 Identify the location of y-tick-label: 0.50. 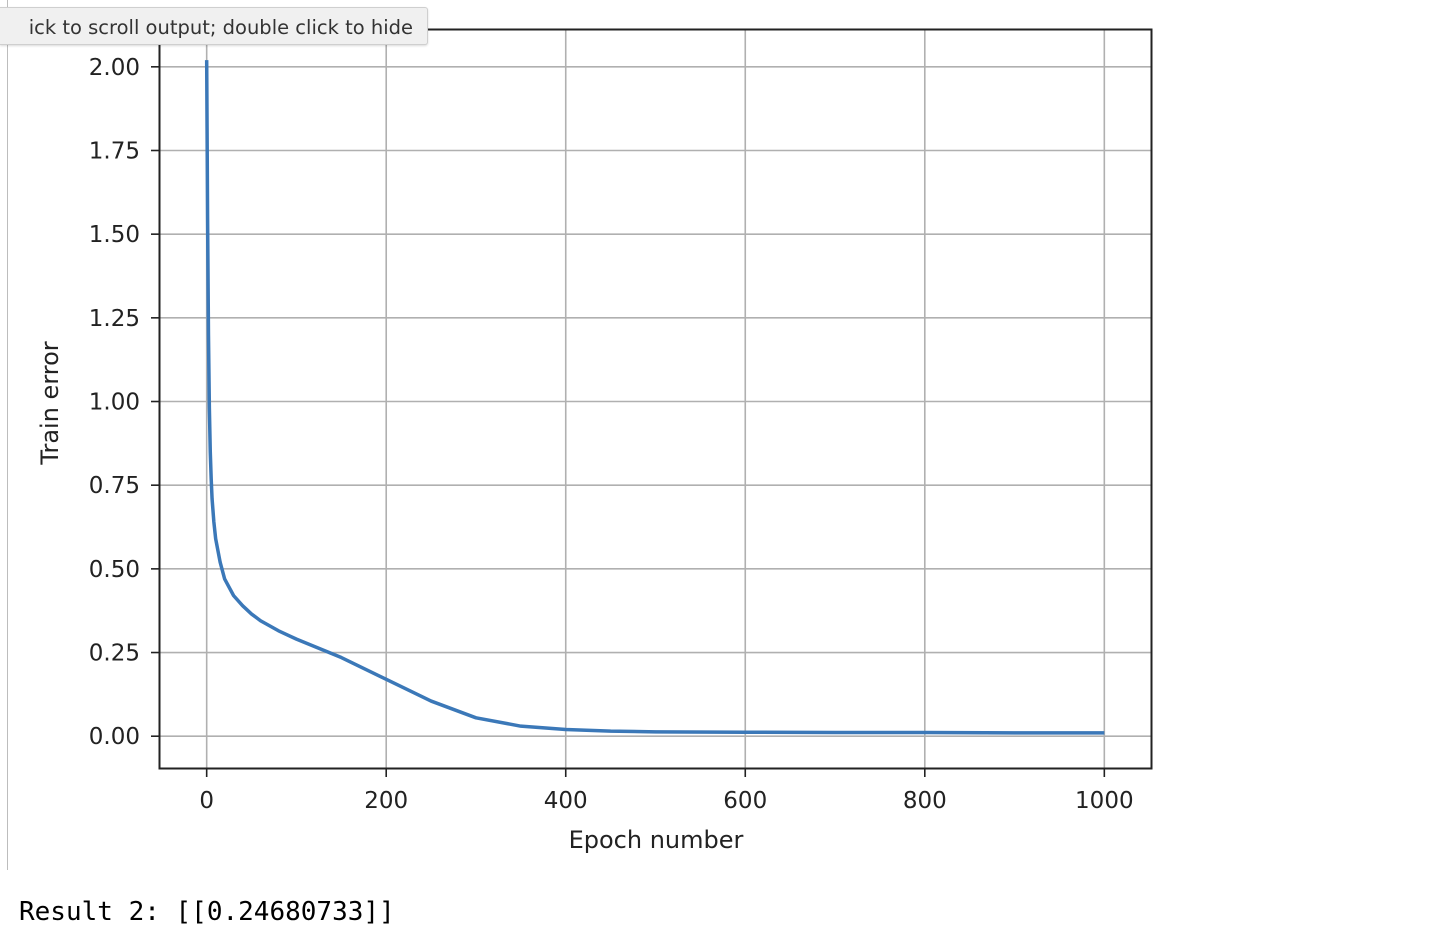
(114, 570).